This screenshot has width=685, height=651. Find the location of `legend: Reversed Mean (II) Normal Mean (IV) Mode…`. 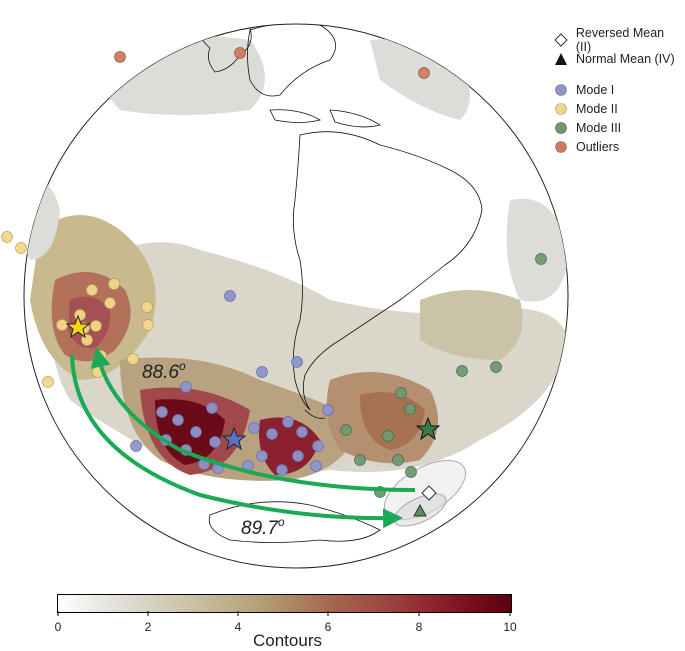

legend: Reversed Mean (II) Normal Mean (IV) Mode… is located at coordinates (617, 91).